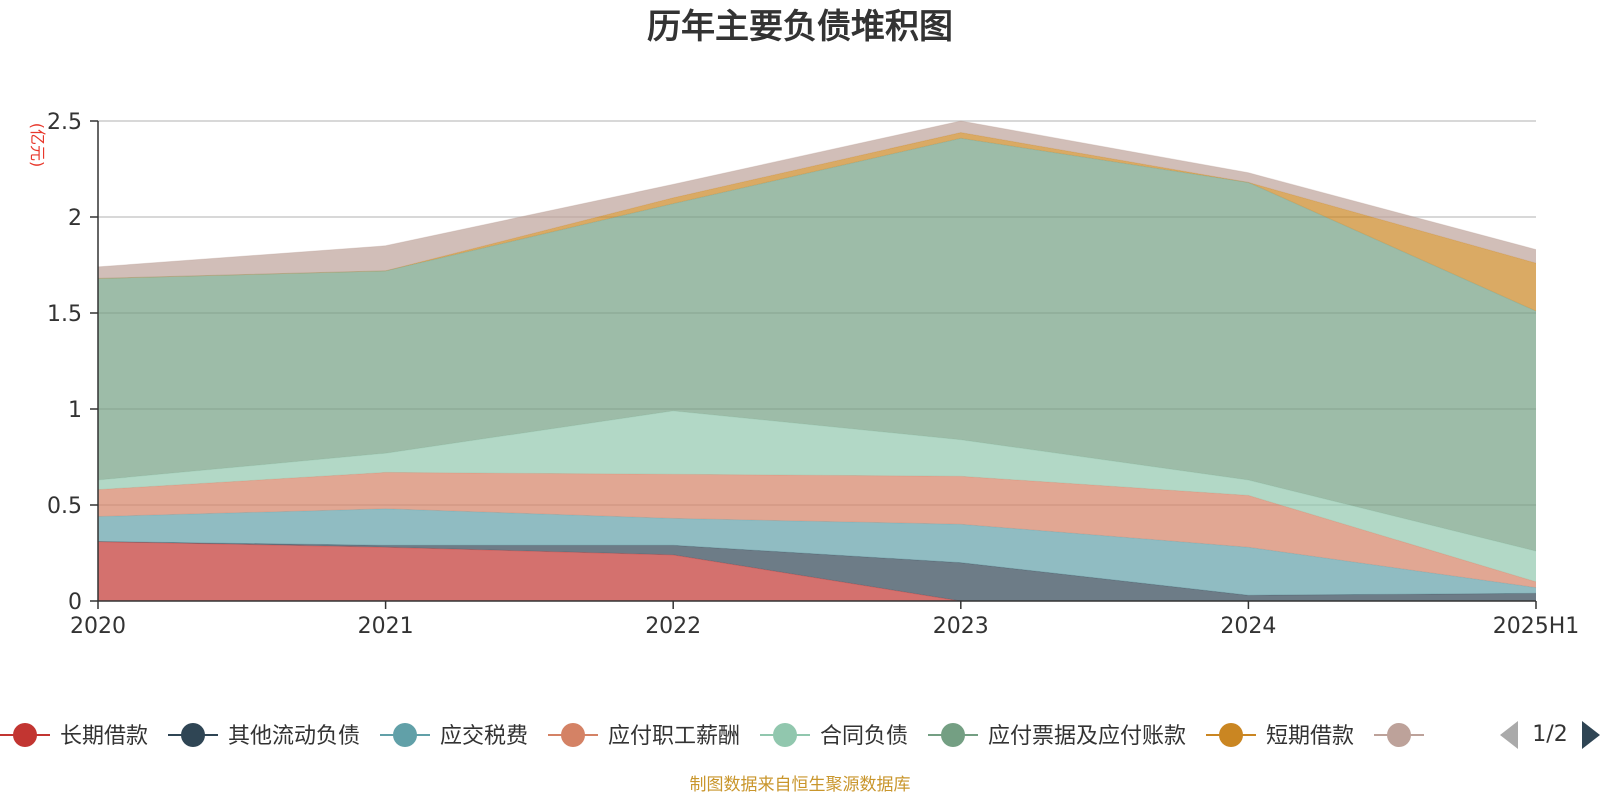 The width and height of the screenshot is (1600, 800). I want to click on legend-pager: 1/2, so click(1550, 735).